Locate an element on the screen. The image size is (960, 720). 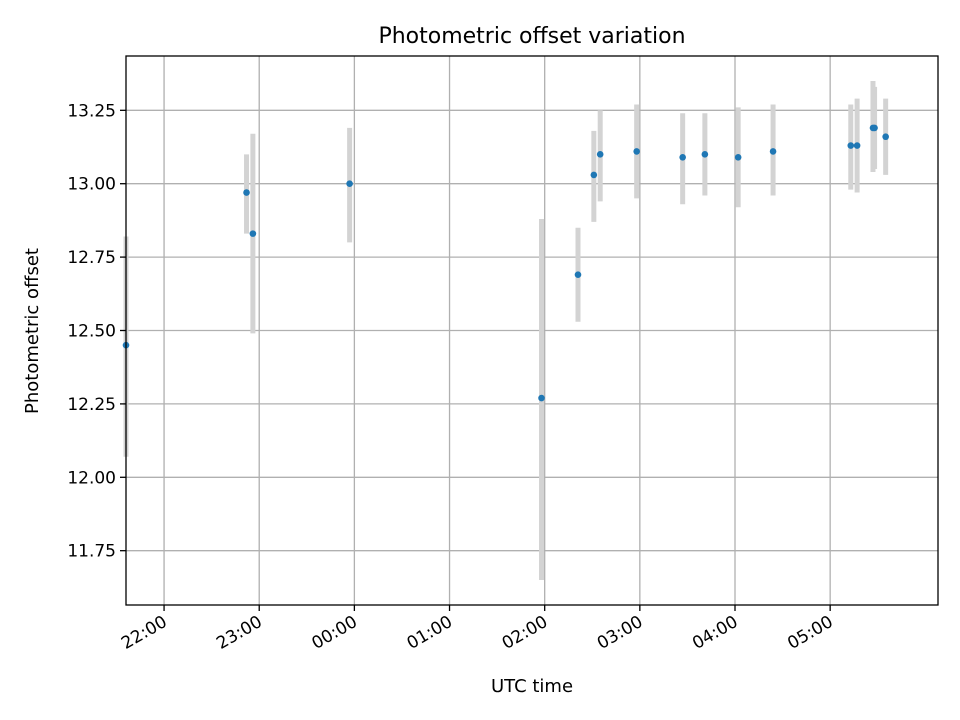
y-tick-label: 12.25 is located at coordinates (91, 405).